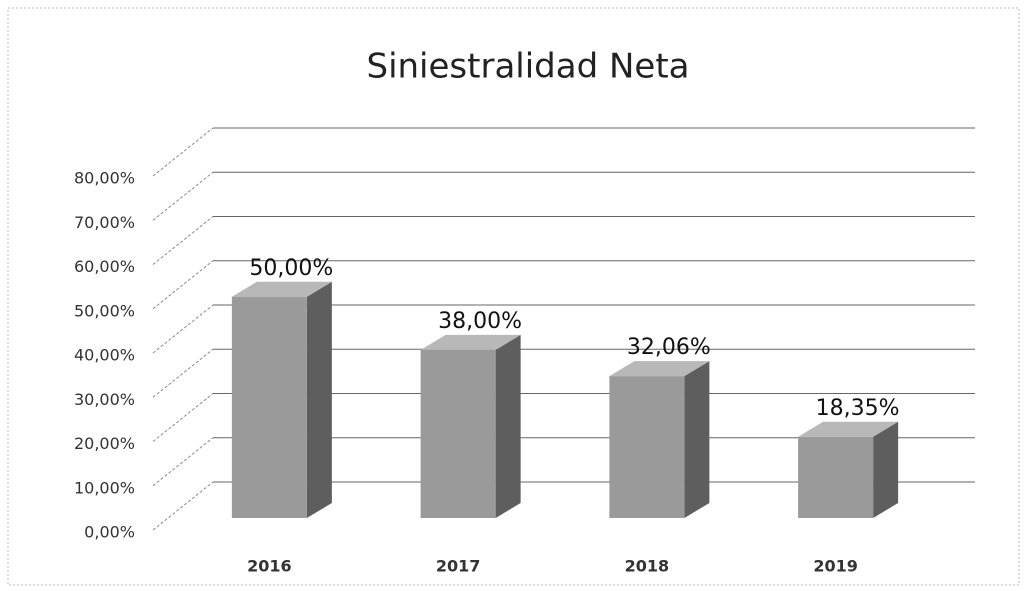 The image size is (1027, 591). Describe the element at coordinates (109, 532) in the screenshot. I see `y-tick-label: 0,00%` at that location.